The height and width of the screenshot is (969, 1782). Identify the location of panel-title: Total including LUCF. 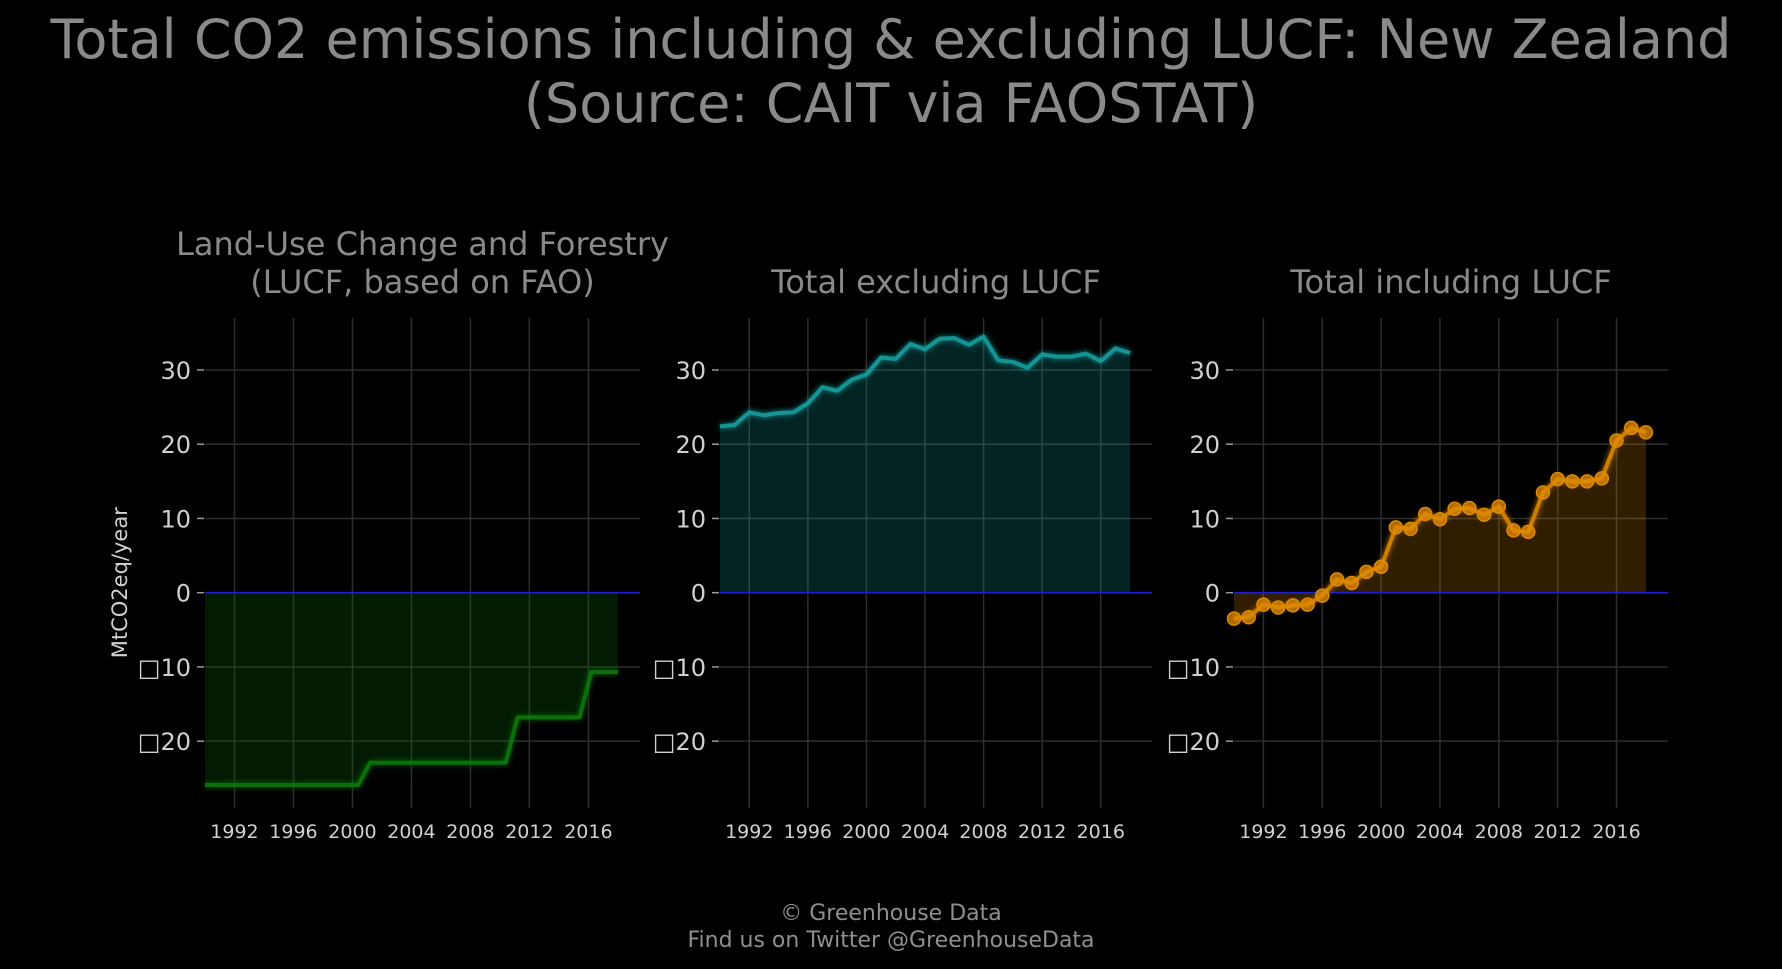
(1450, 282).